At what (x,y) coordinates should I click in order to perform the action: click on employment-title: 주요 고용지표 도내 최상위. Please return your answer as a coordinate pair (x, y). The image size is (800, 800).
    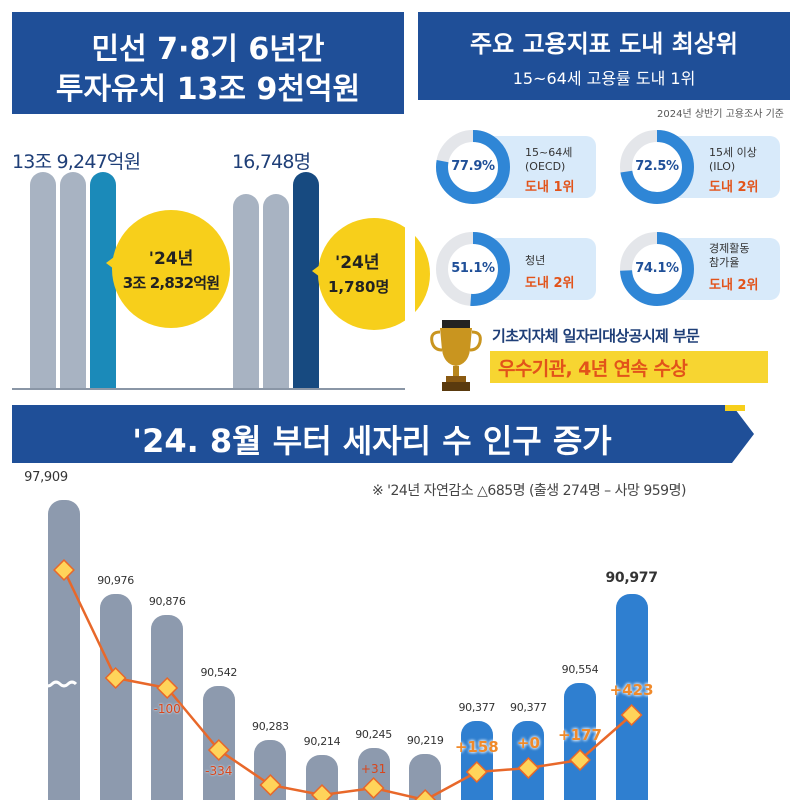
    Looking at the image, I should click on (604, 44).